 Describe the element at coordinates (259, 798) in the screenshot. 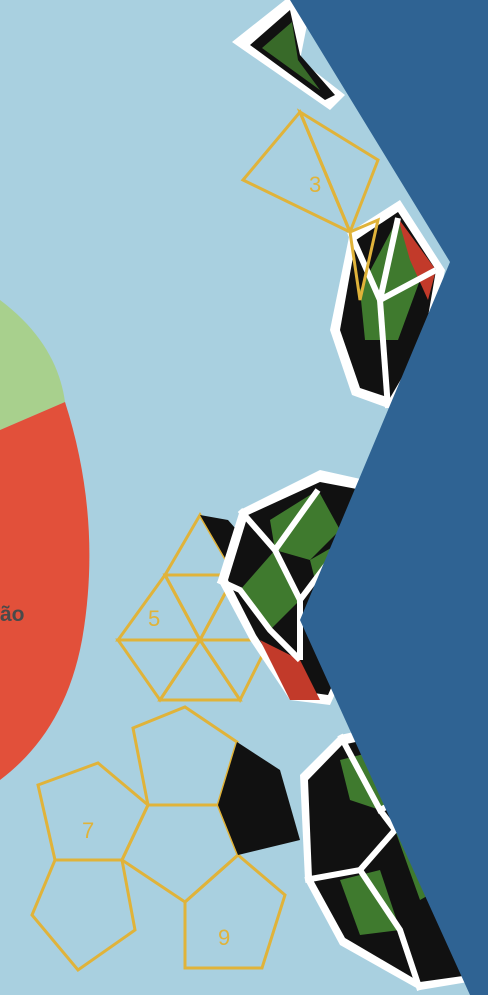

I see `net-black-pentagon` at that location.